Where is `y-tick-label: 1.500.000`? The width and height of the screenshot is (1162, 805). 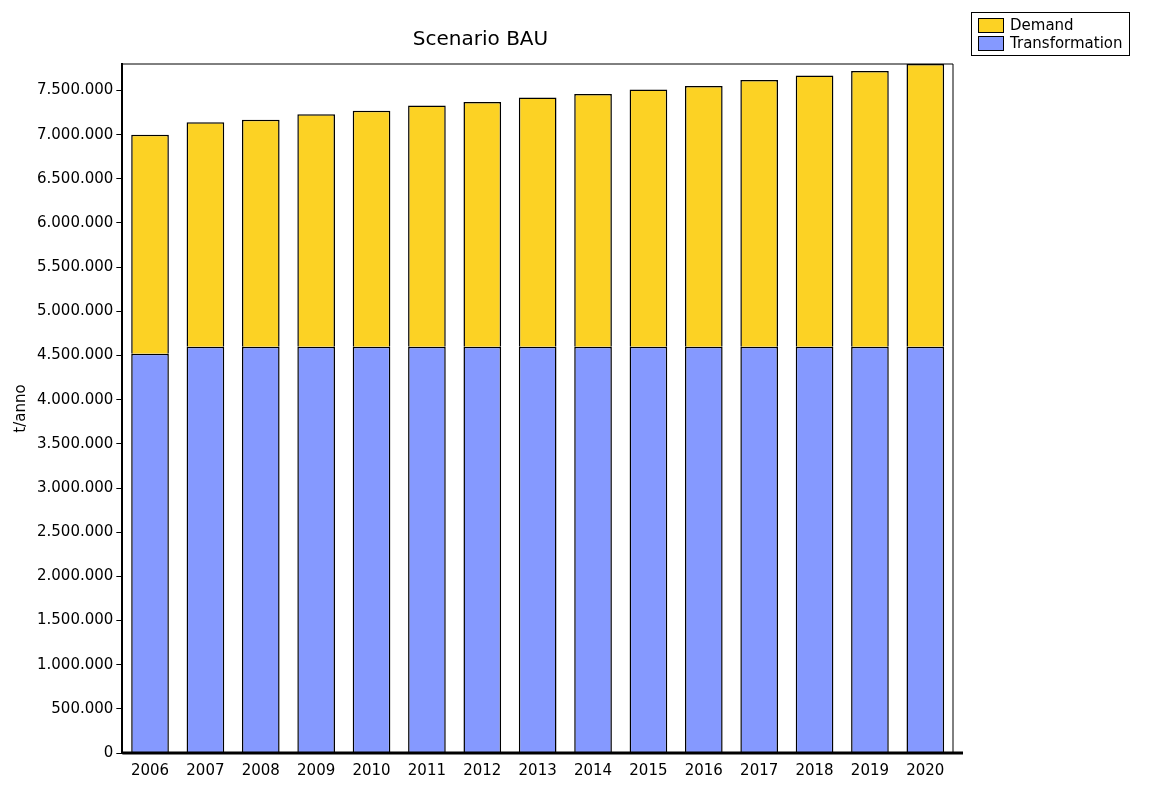 y-tick-label: 1.500.000 is located at coordinates (75, 619).